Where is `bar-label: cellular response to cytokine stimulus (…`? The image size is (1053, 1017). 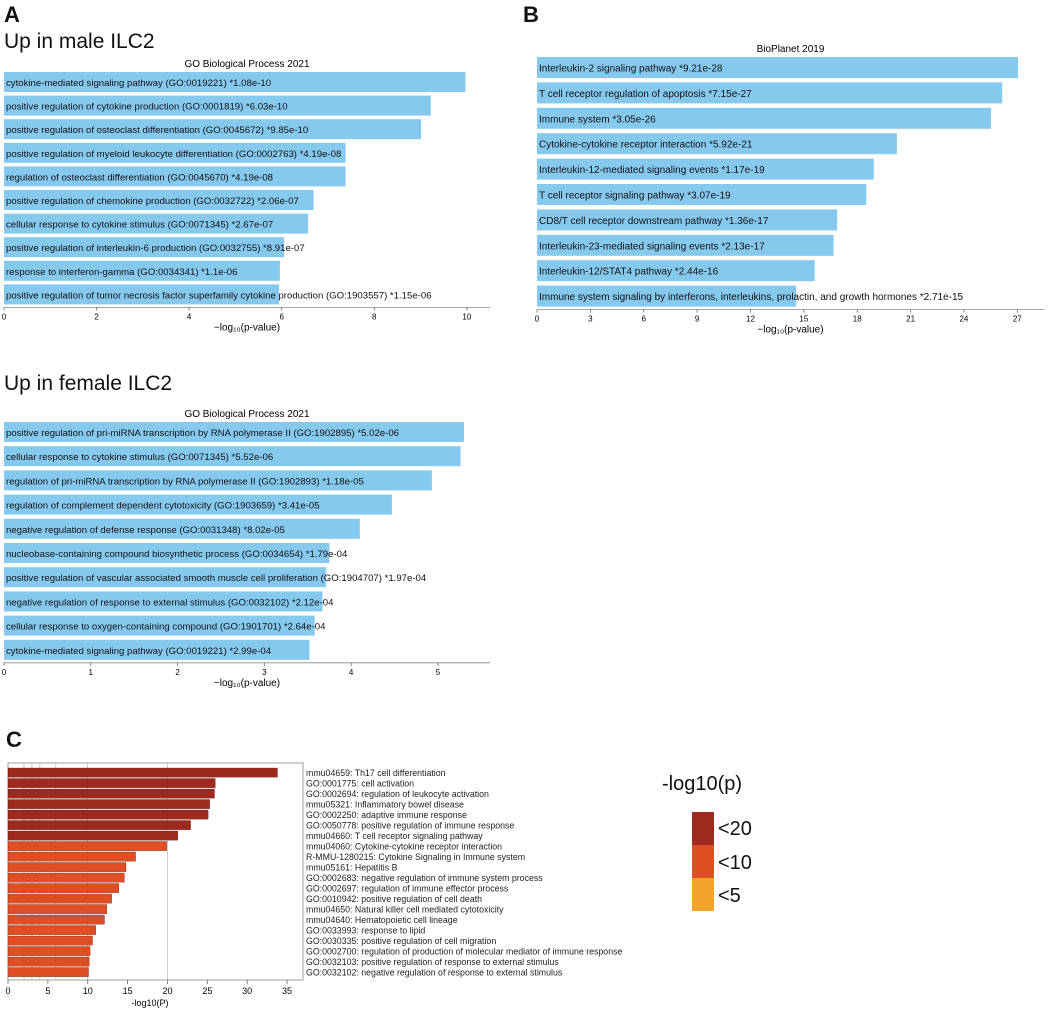 bar-label: cellular response to cytokine stimulus (… is located at coordinates (139, 457).